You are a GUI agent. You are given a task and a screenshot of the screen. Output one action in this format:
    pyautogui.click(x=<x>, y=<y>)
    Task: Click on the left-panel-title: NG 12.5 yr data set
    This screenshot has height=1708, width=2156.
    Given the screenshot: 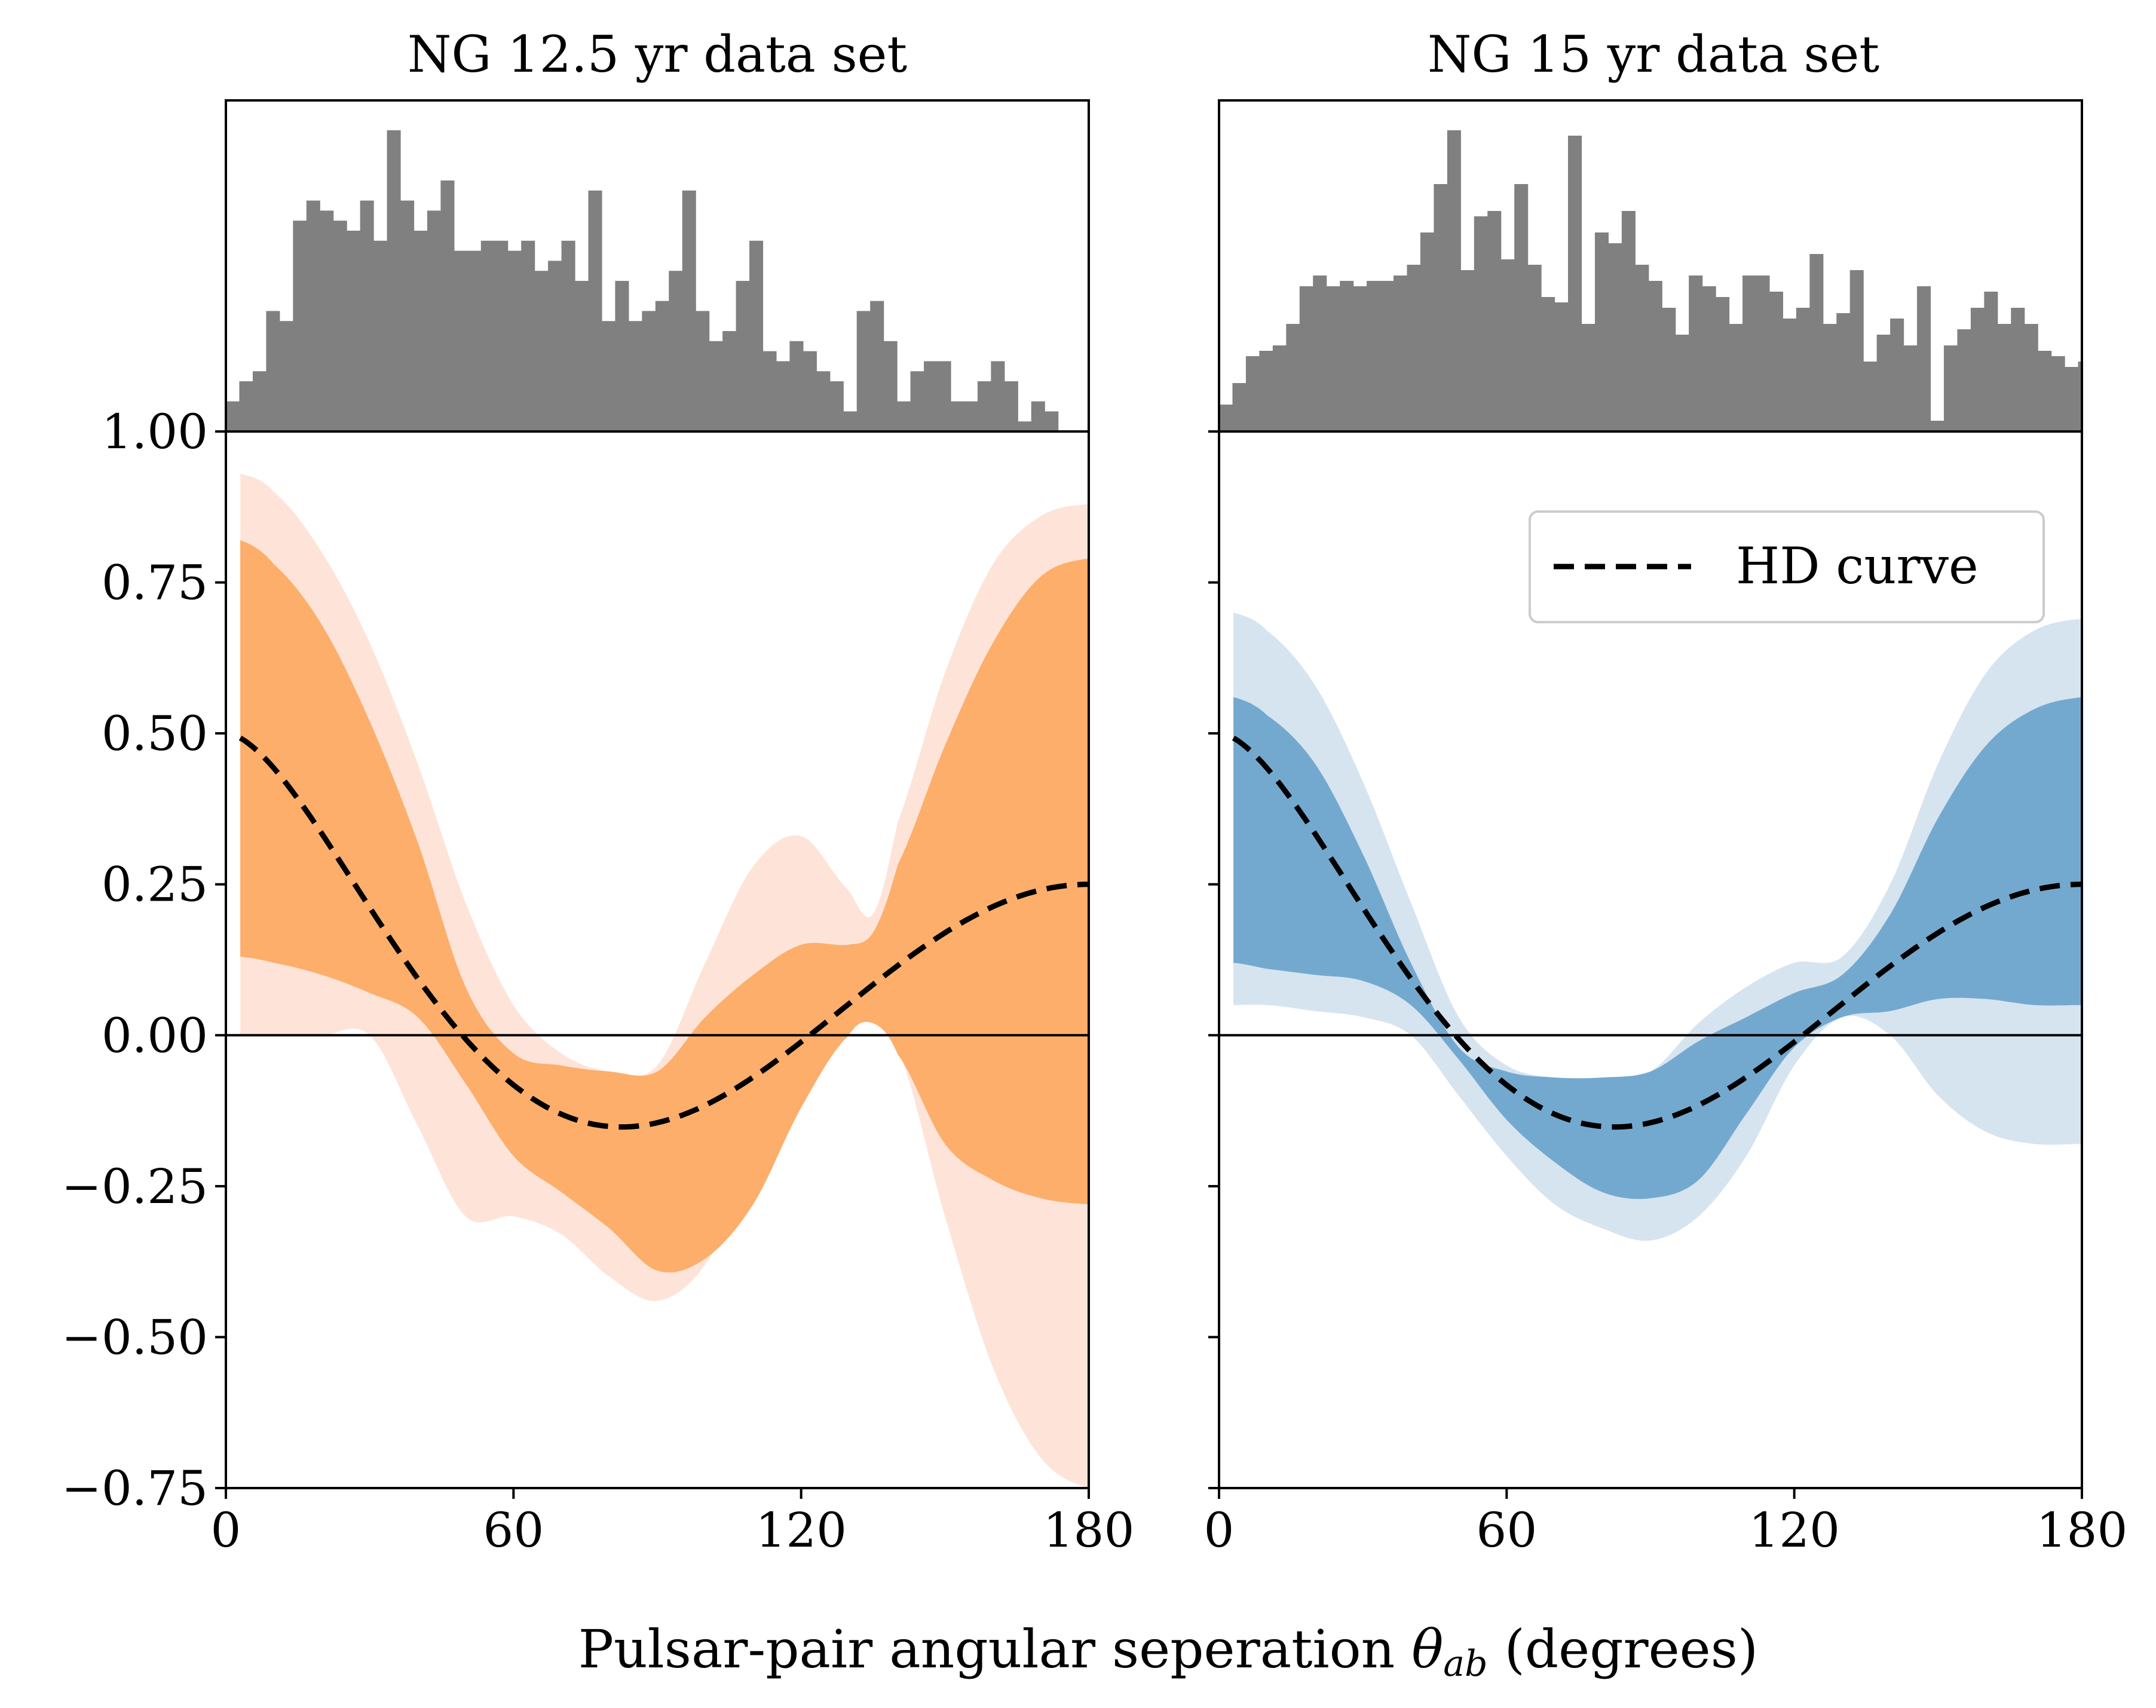 What is the action you would take?
    pyautogui.click(x=658, y=54)
    